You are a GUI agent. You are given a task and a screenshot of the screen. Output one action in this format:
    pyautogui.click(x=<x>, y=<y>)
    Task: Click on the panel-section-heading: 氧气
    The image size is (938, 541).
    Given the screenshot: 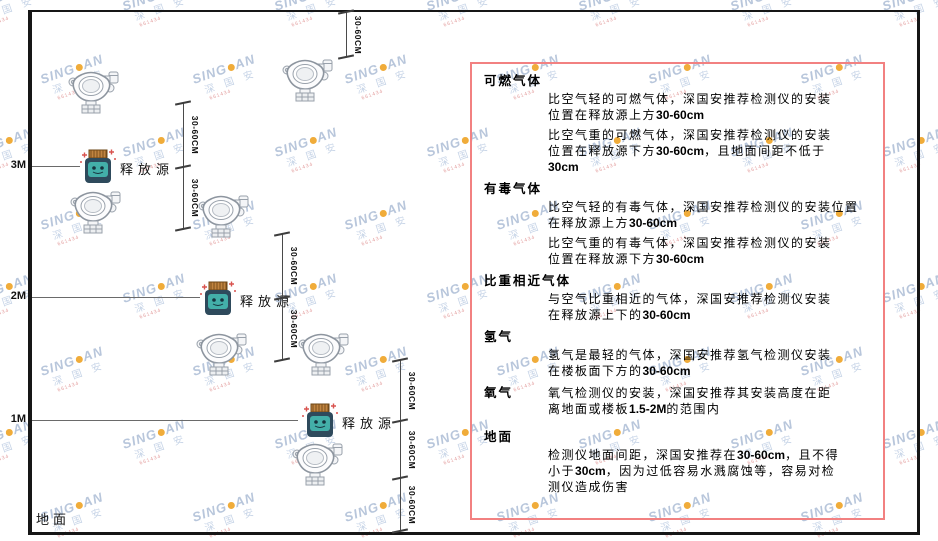 What is the action you would take?
    pyautogui.click(x=499, y=393)
    